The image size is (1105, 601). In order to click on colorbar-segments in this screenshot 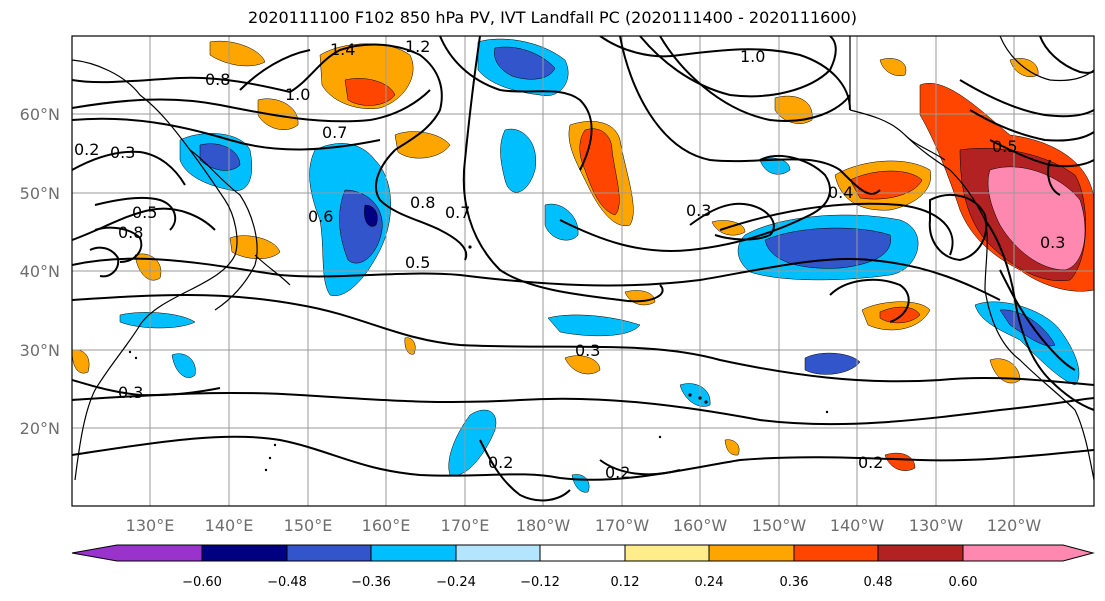, I will do `click(582, 553)`.